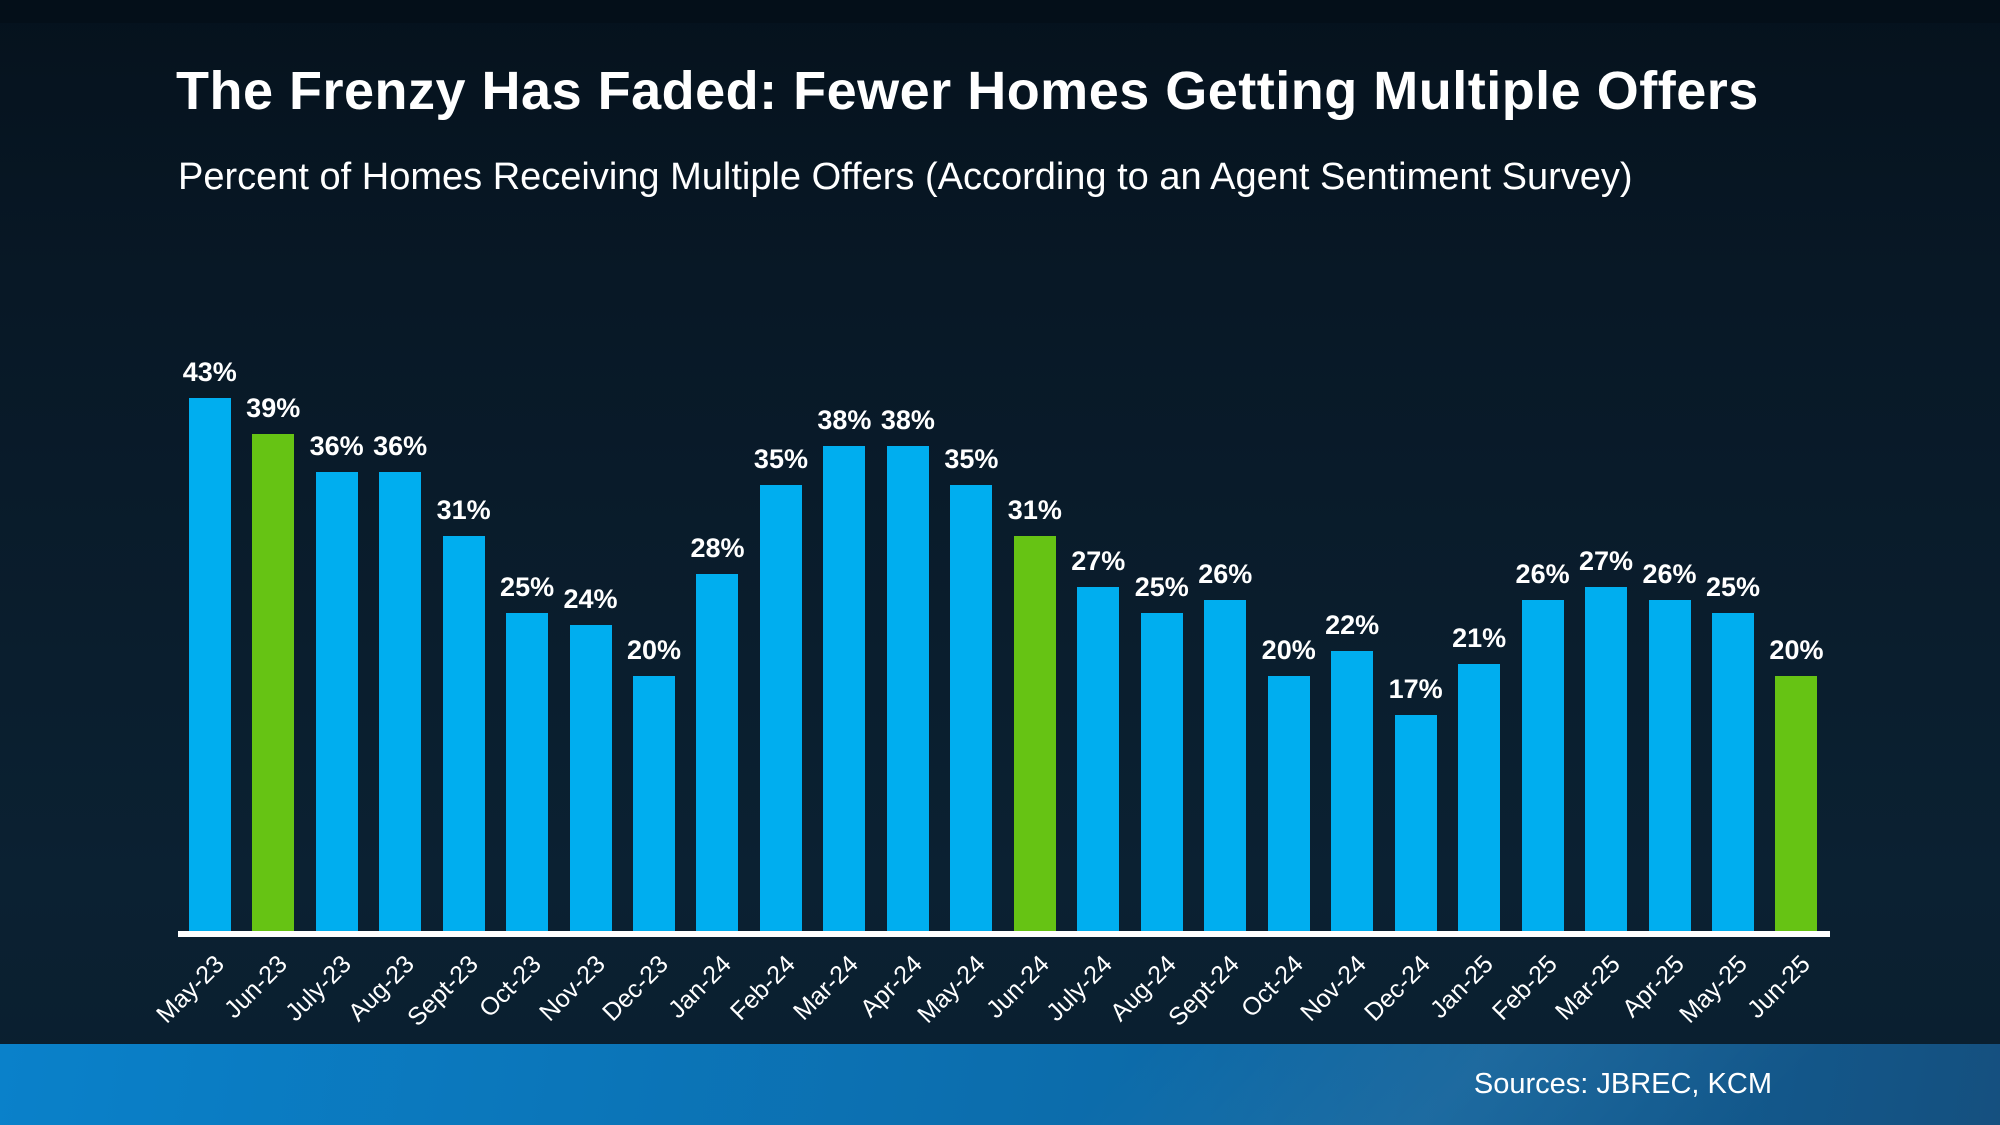 The image size is (2000, 1125). What do you see at coordinates (717, 548) in the screenshot?
I see `bar-value-label: 28%` at bounding box center [717, 548].